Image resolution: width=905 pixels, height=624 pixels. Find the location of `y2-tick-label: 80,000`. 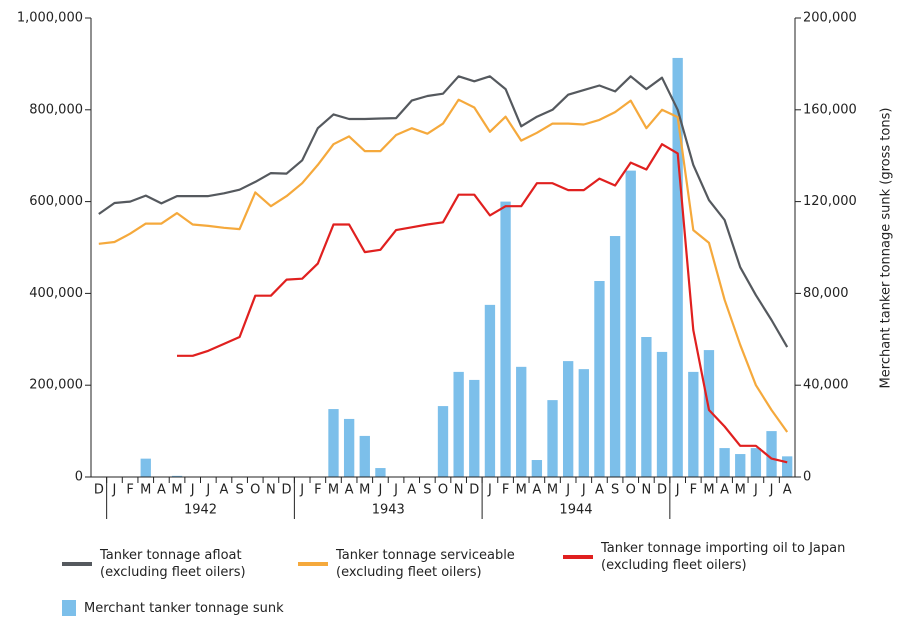

y2-tick-label: 80,000 is located at coordinates (826, 293).